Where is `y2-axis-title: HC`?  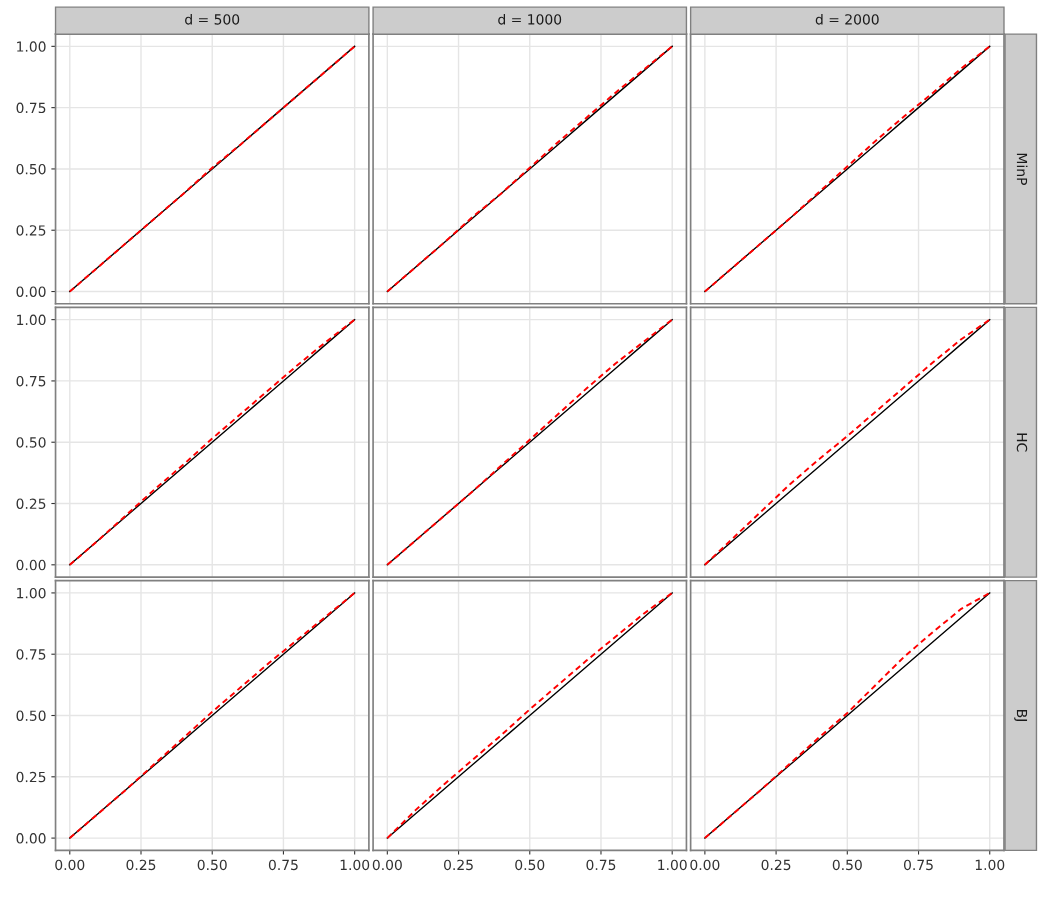 y2-axis-title: HC is located at coordinates (1022, 442).